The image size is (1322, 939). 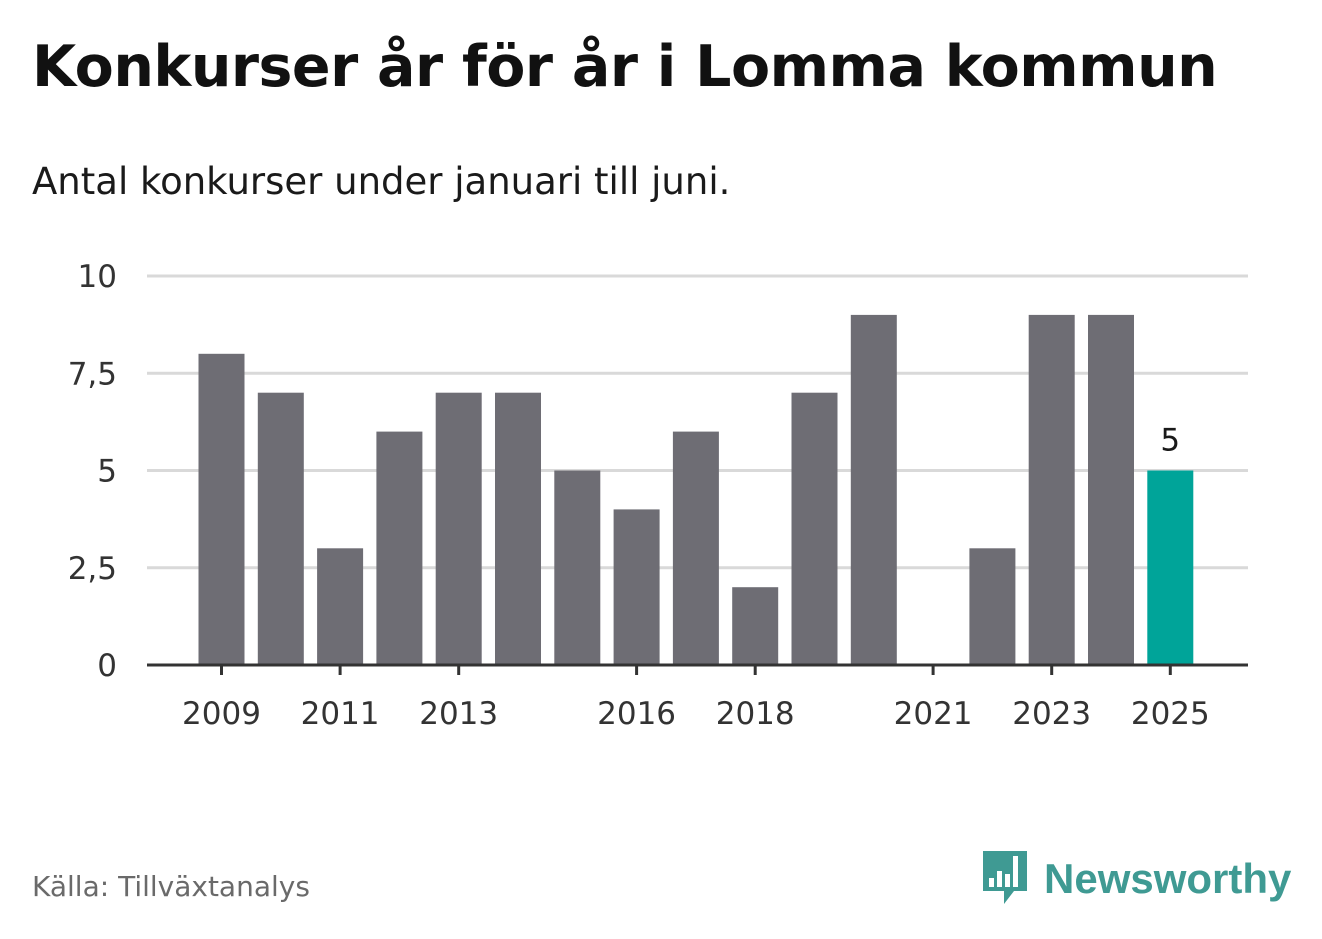 What do you see at coordinates (340, 714) in the screenshot?
I see `x-tick-label: 2011` at bounding box center [340, 714].